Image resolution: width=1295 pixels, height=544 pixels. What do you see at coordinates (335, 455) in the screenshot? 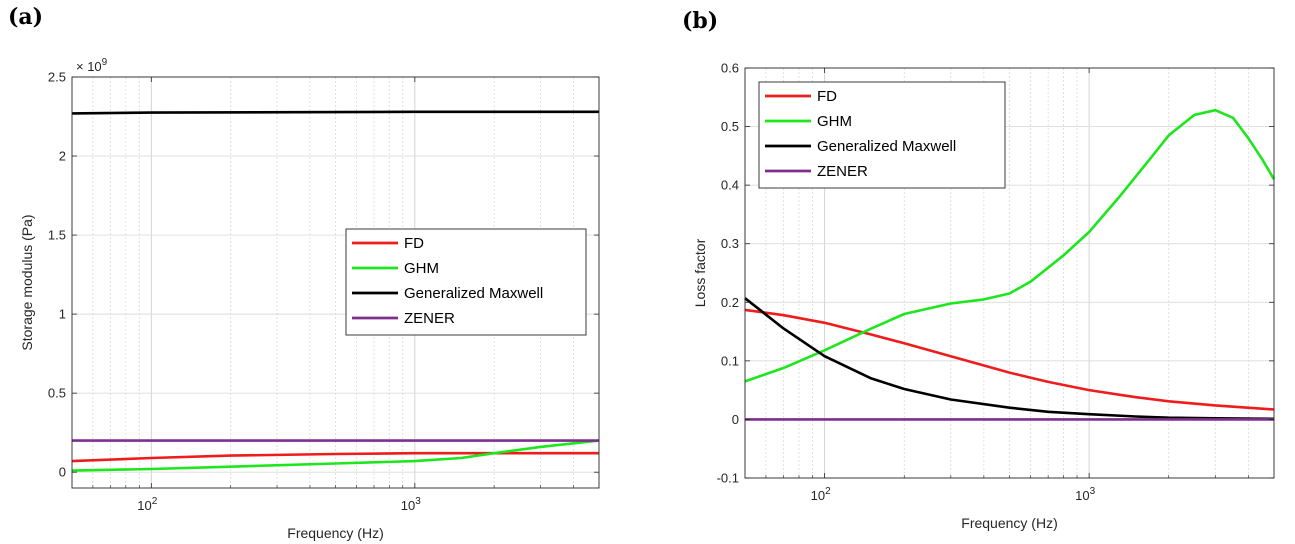
I see `series-line-ghm` at bounding box center [335, 455].